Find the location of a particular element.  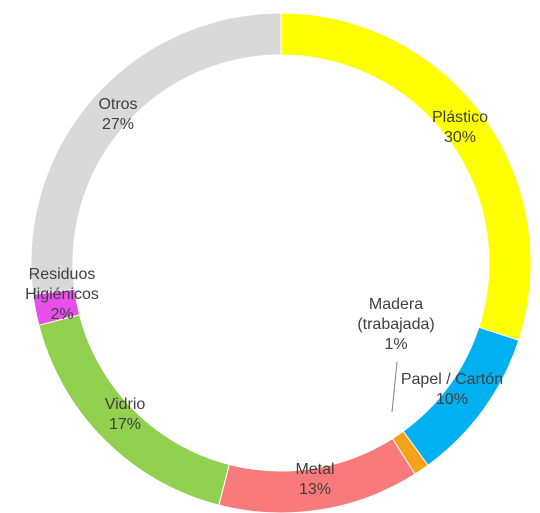

value-label: 13% is located at coordinates (315, 489).